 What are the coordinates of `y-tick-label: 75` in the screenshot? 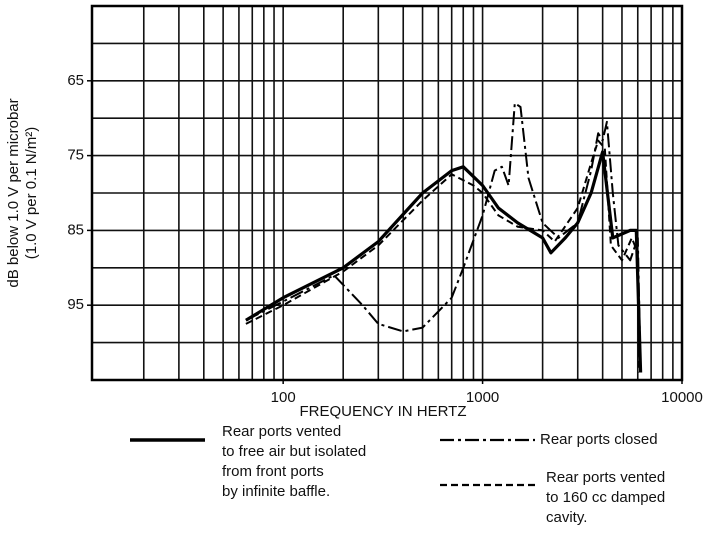 It's located at (75, 155).